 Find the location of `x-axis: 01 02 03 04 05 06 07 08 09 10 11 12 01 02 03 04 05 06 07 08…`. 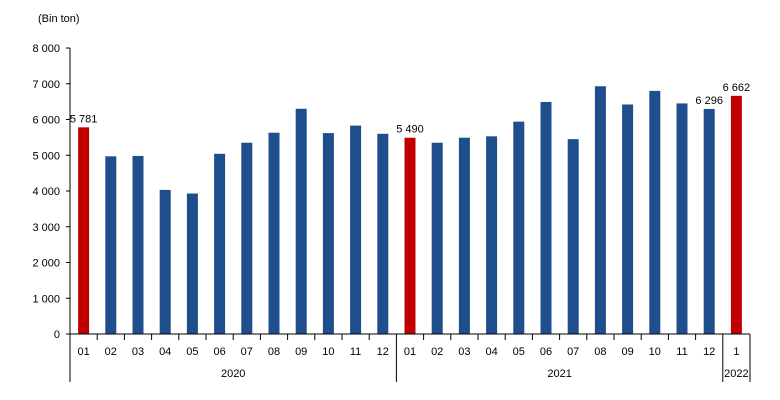

x-axis: 01 02 03 04 05 06 07 08 09 10 11 12 01 02 03 04 05 06 07 08… is located at coordinates (410, 357).